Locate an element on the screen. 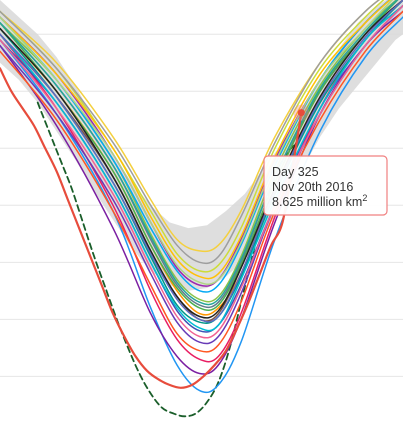 The width and height of the screenshot is (403, 422). tooltip-value-number: 8.625 million km is located at coordinates (317, 202).